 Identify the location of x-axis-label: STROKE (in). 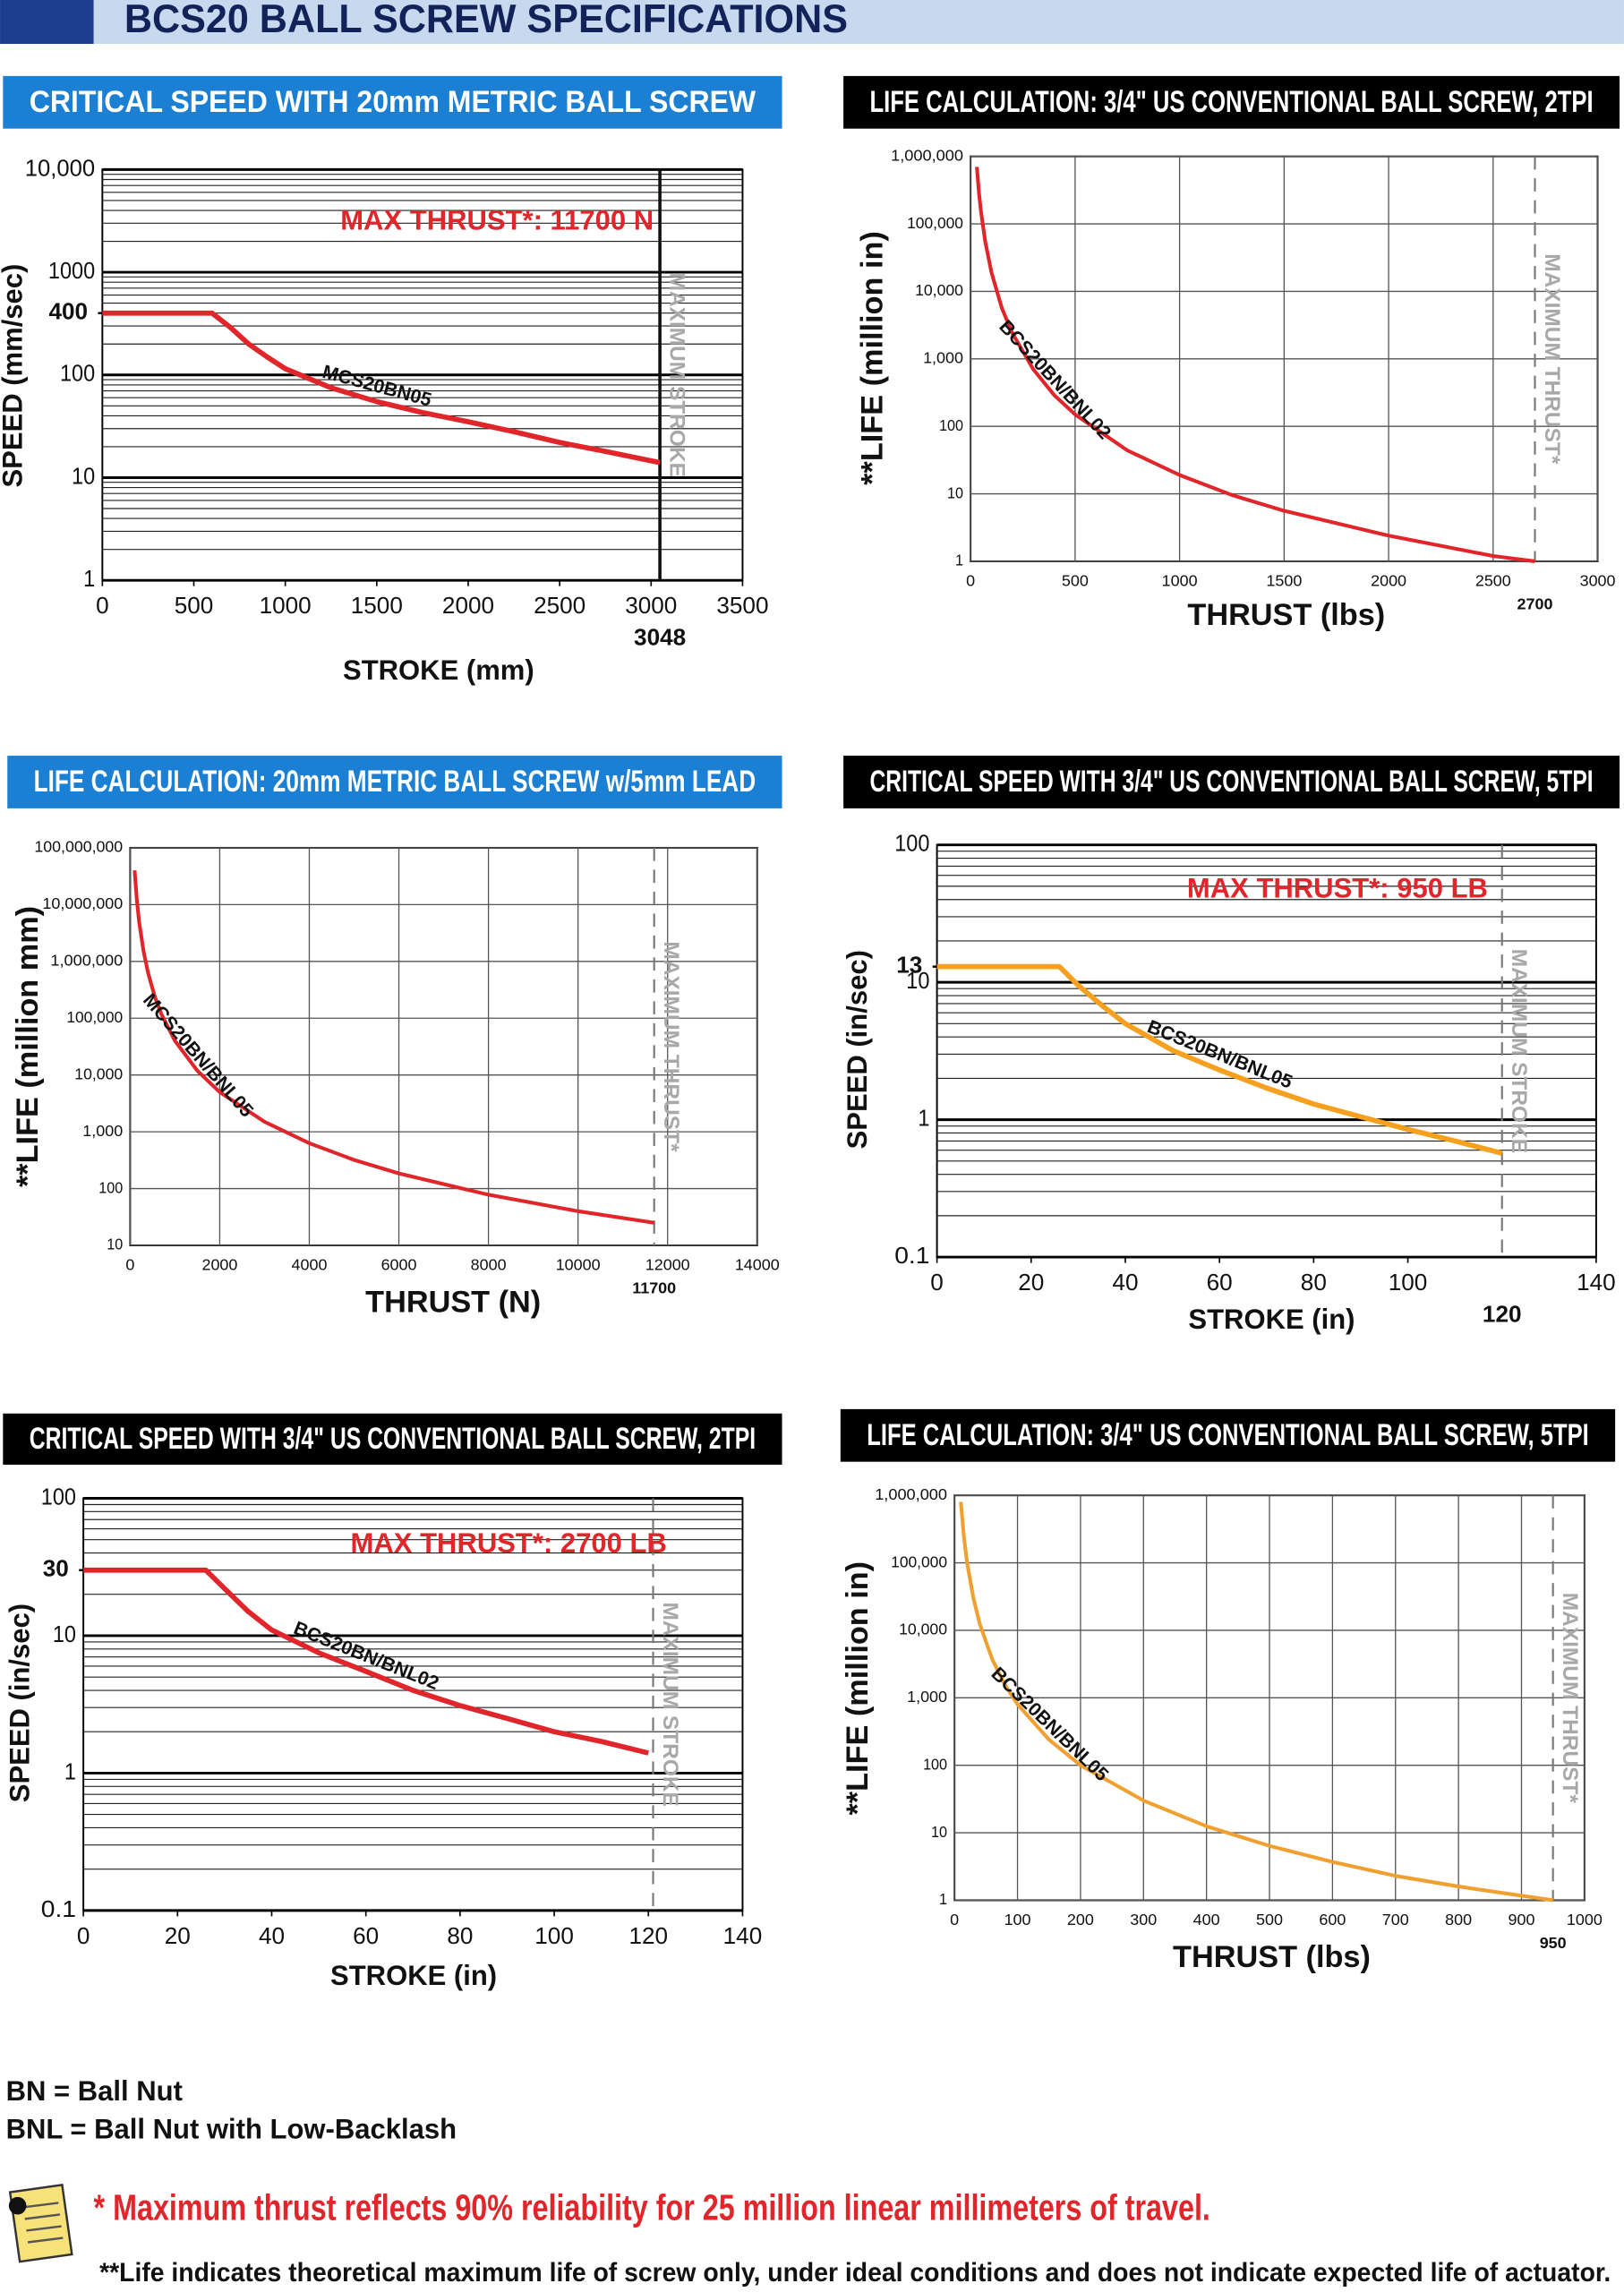
(413, 1975).